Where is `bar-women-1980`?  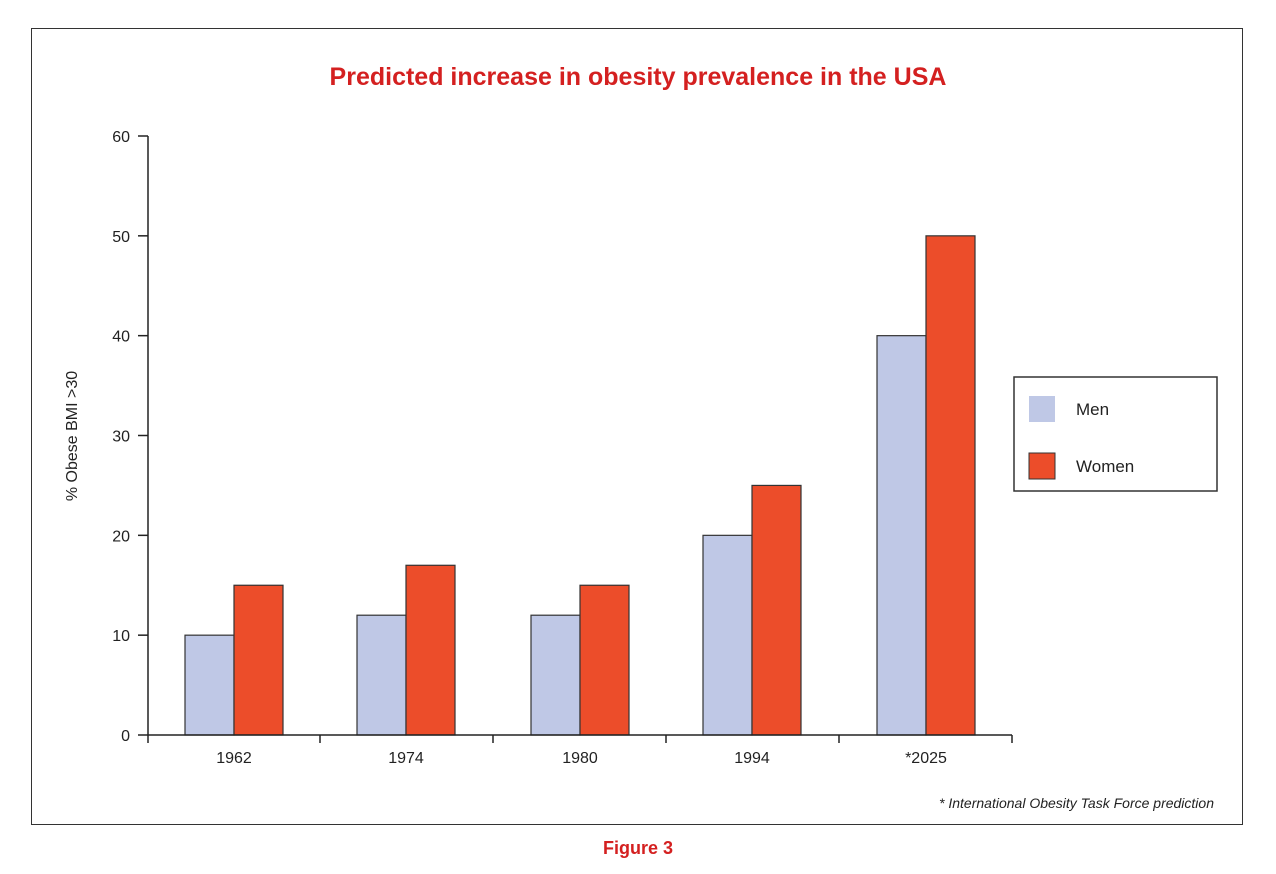
bar-women-1980 is located at coordinates (604, 660).